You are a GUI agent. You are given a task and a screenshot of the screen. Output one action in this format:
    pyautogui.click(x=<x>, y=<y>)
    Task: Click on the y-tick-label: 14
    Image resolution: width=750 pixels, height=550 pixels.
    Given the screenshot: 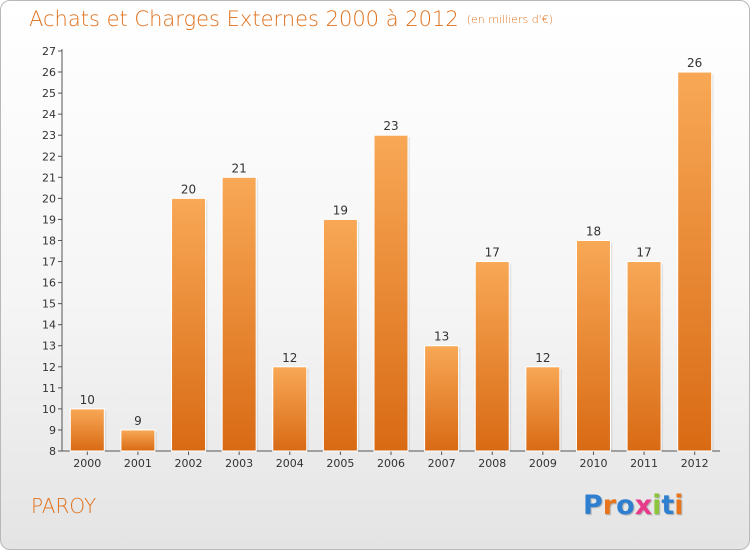 What is the action you would take?
    pyautogui.click(x=49, y=325)
    